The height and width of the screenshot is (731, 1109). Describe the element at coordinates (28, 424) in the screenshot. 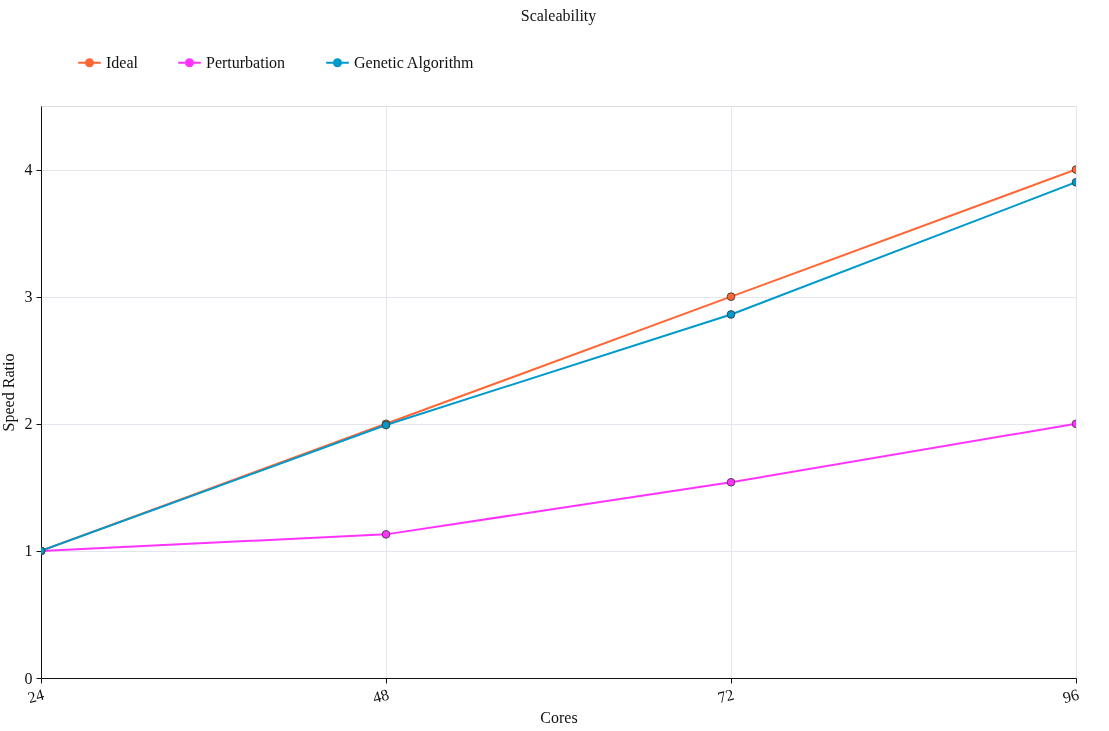

I see `y-tick-label: 2` at that location.